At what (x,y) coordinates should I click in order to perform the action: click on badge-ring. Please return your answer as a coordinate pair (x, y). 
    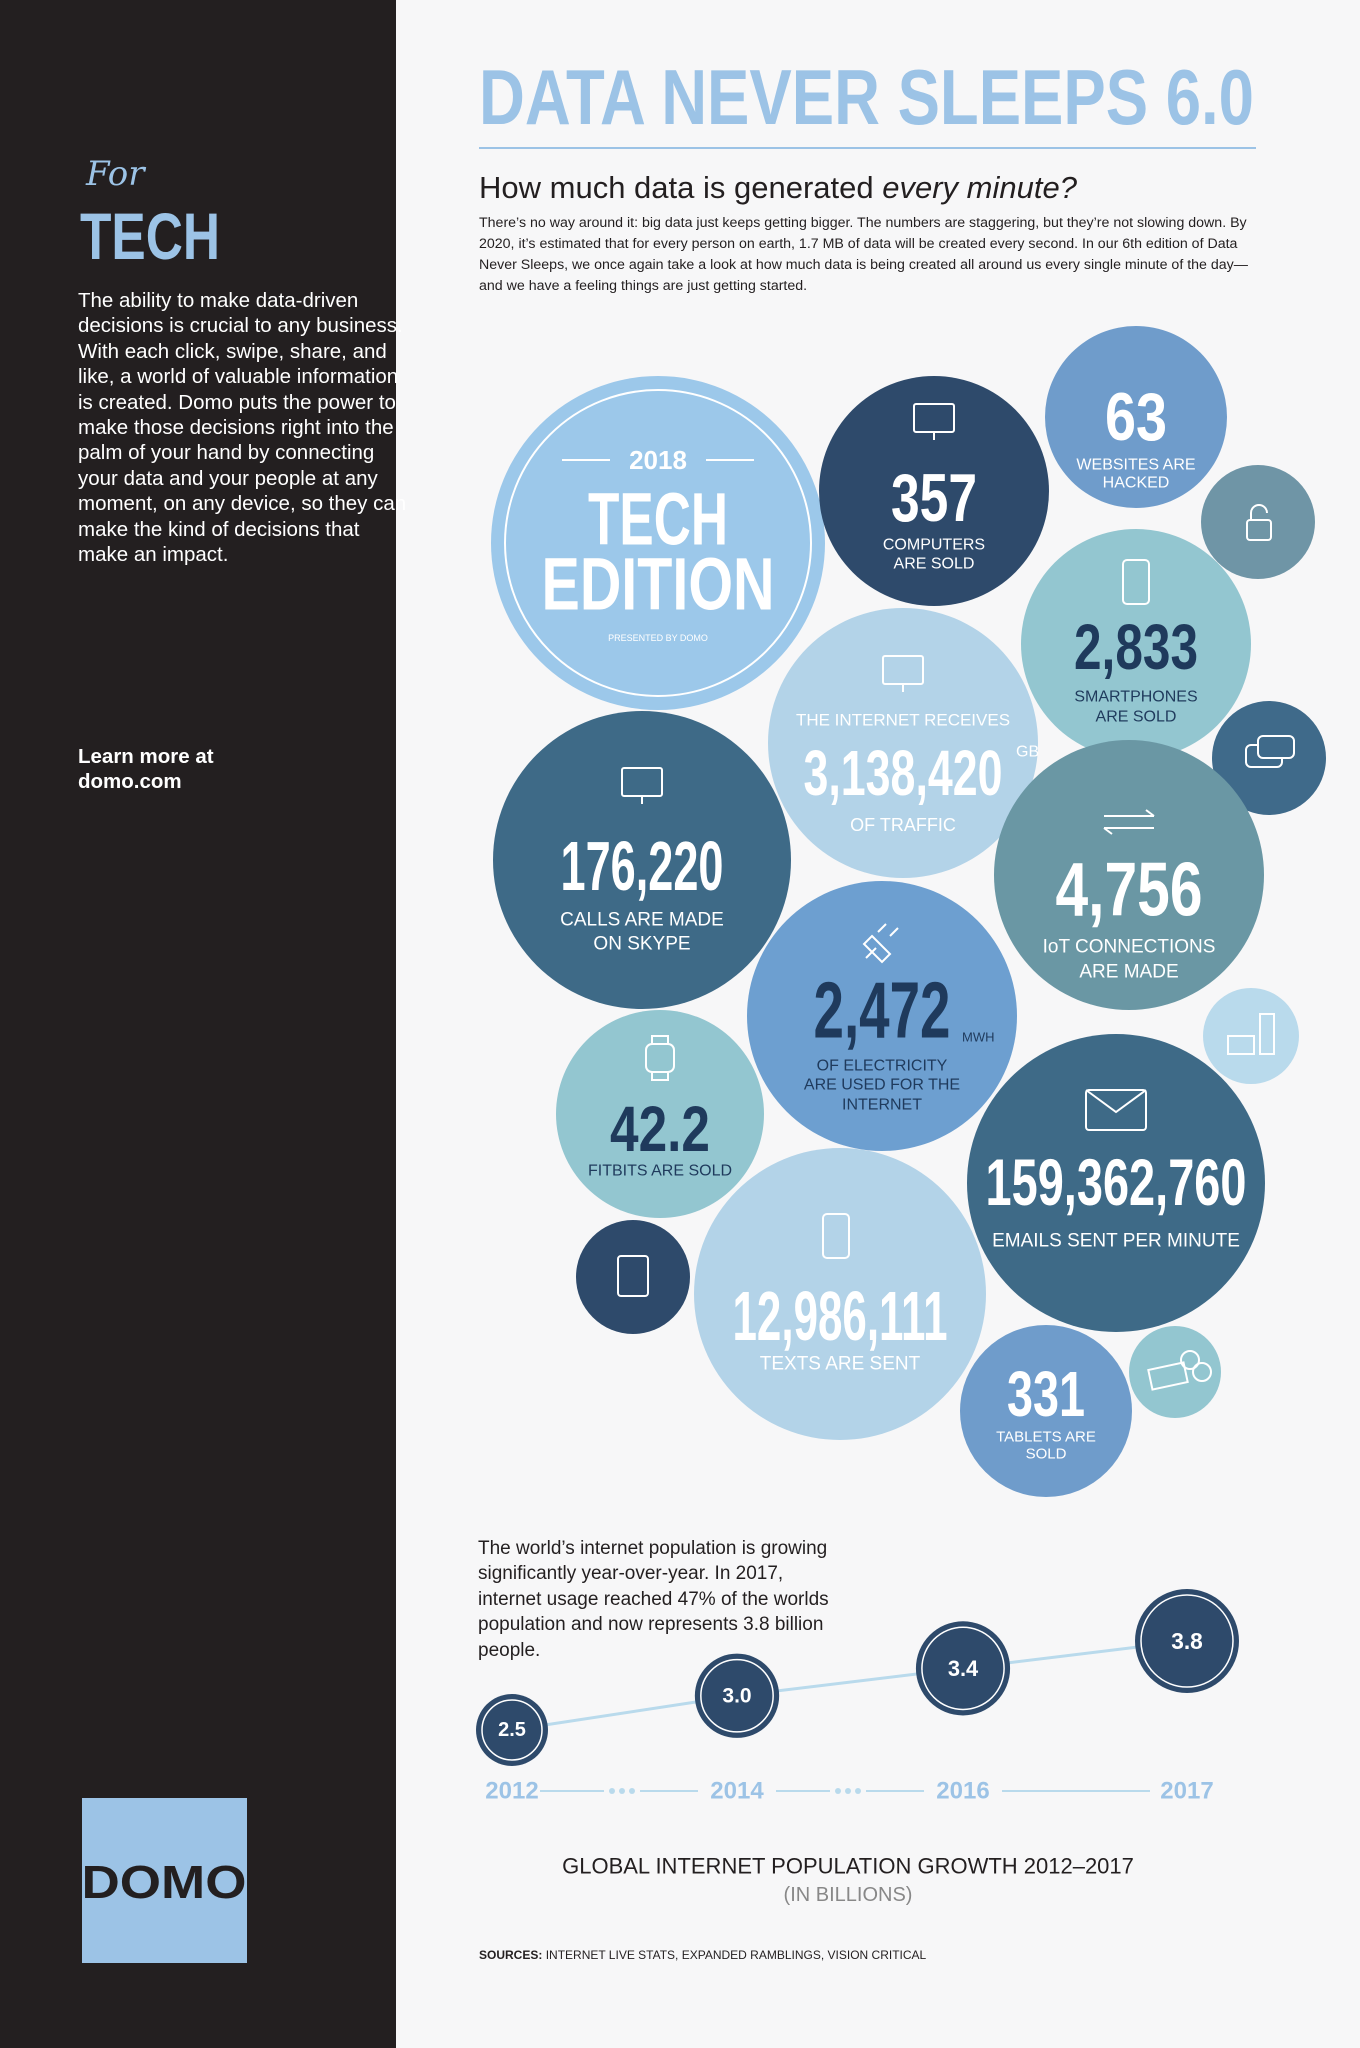
    Looking at the image, I should click on (658, 543).